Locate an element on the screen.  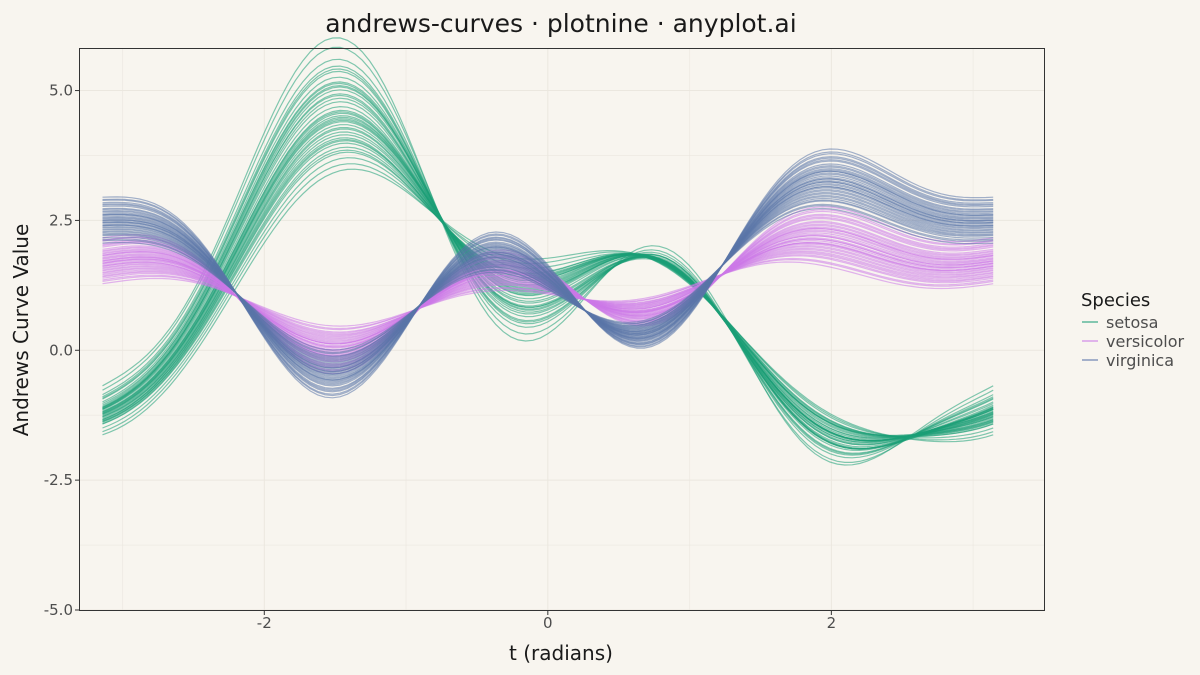
y-tick-label: 0.0 is located at coordinates (61, 350).